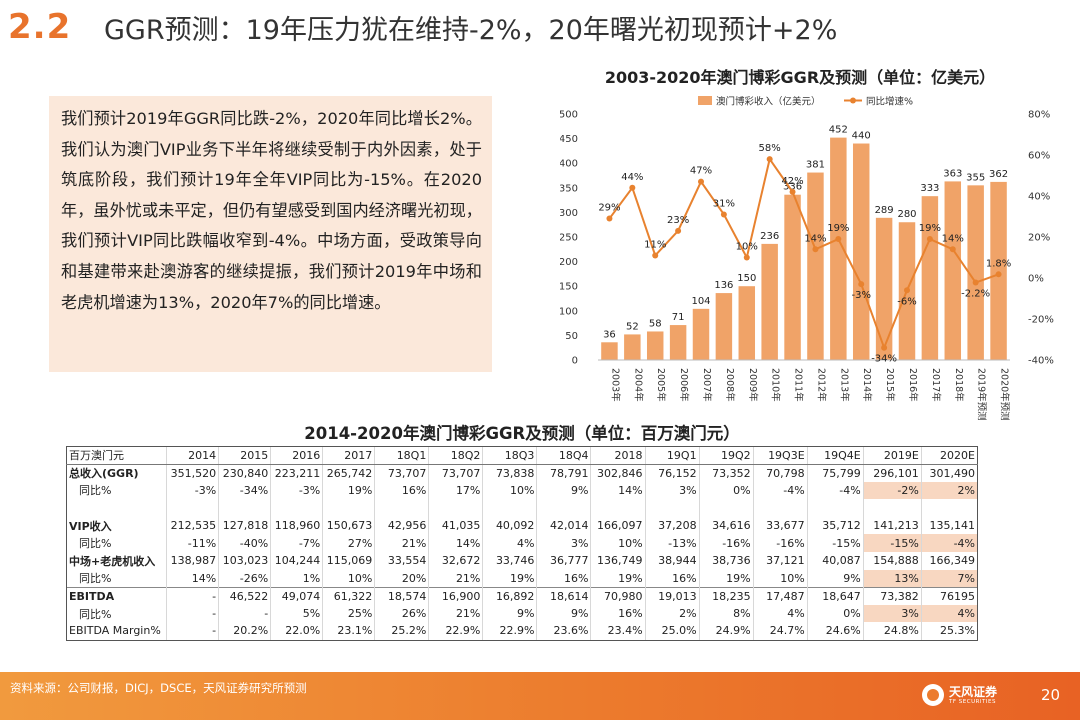 The width and height of the screenshot is (1080, 720). I want to click on table-cell: 61,322, so click(348, 595).